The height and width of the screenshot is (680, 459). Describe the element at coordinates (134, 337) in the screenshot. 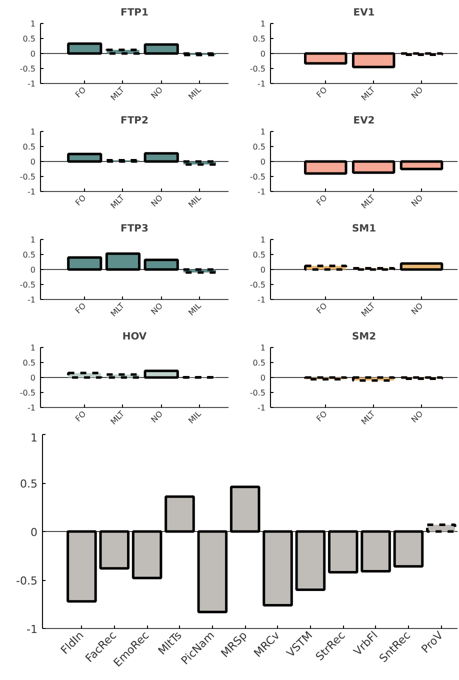

I see `chart-title: HOV` at that location.